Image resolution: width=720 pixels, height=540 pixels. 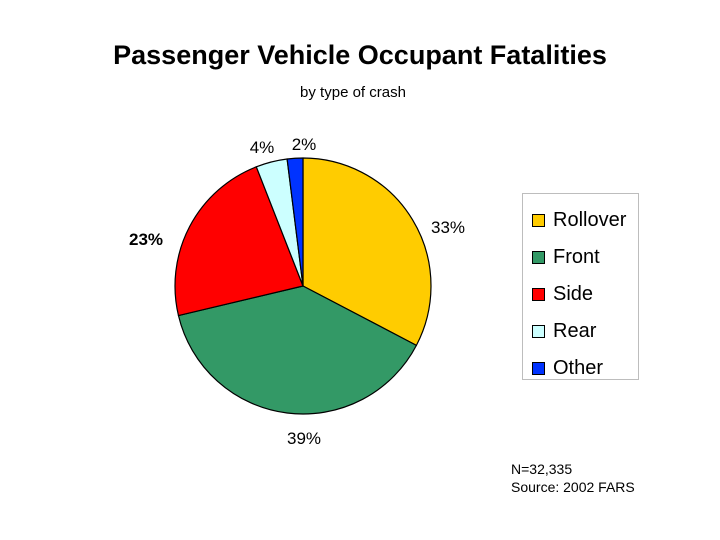 What do you see at coordinates (573, 478) in the screenshot?
I see `source-note: N=32,335 Source: 2002 FARS` at bounding box center [573, 478].